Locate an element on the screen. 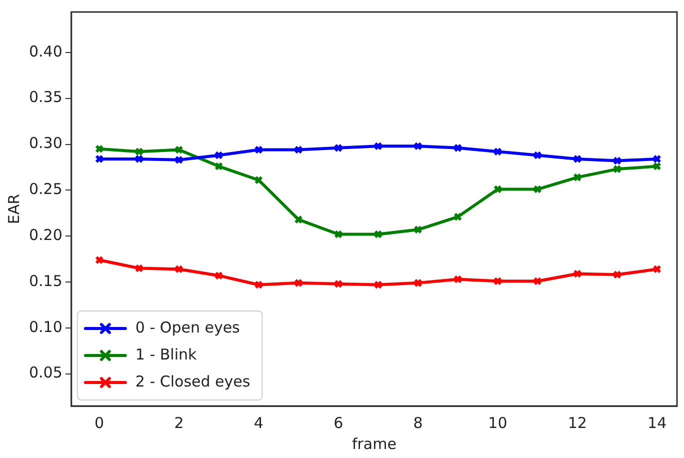 Image resolution: width=684 pixels, height=458 pixels. y-tick-label: 0.40 is located at coordinates (45, 51).